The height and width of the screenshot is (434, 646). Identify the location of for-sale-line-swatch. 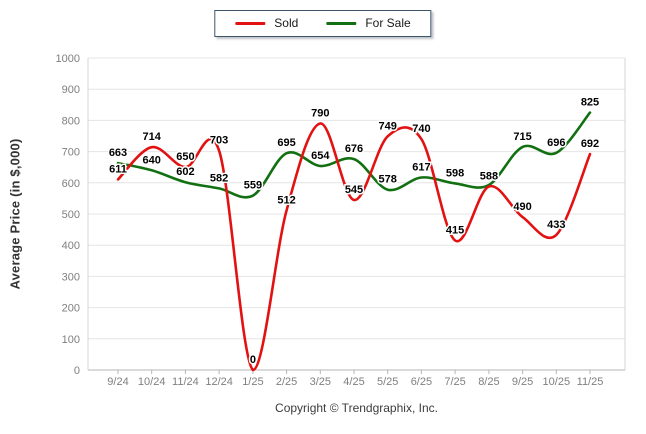
(341, 23).